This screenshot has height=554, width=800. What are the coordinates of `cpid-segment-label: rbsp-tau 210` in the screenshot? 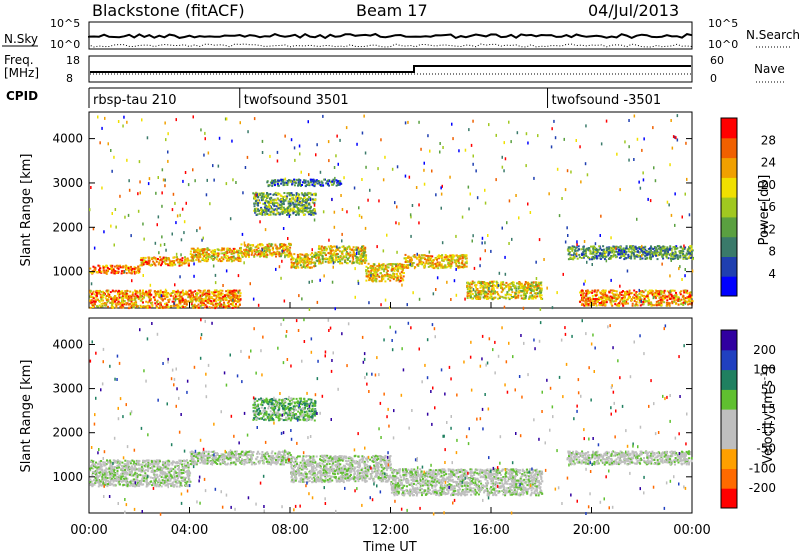 It's located at (135, 100).